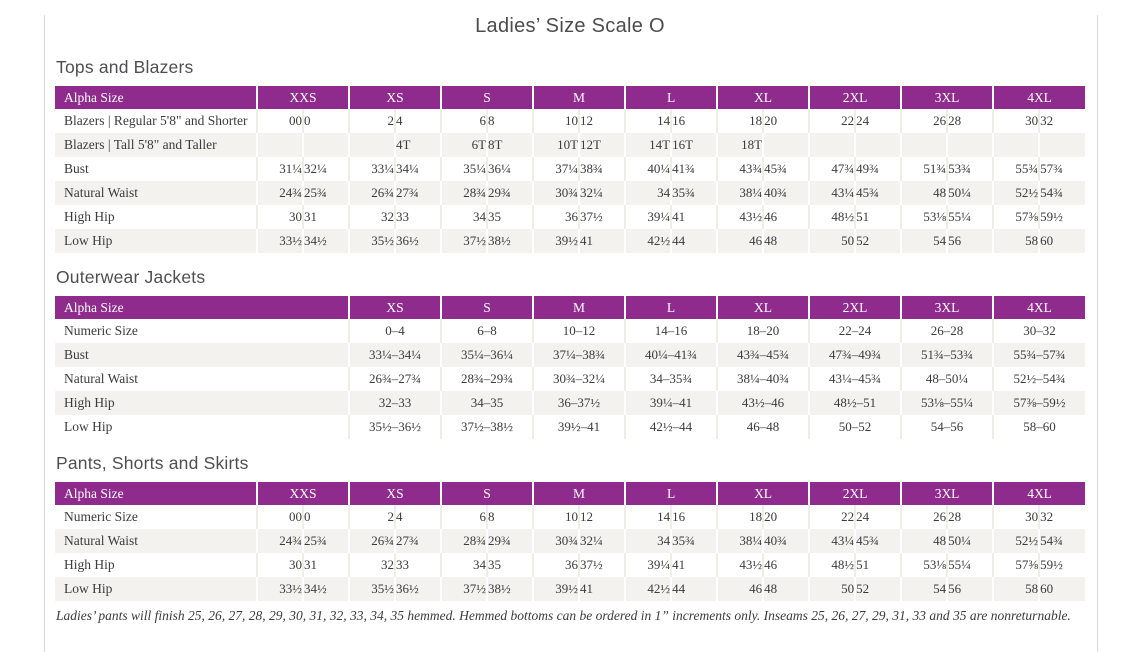 Image resolution: width=1140 pixels, height=652 pixels. I want to click on size-cell: 34, so click(648, 193).